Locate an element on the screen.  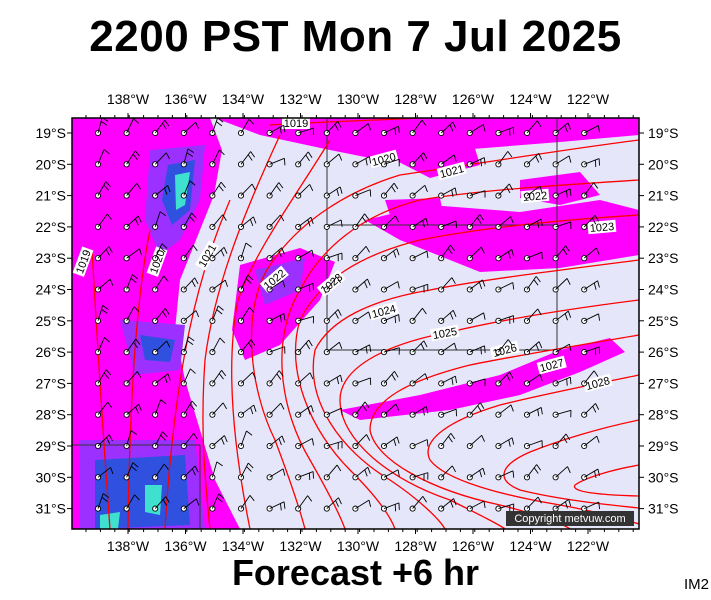
lon-tick-label: 130°W is located at coordinates (358, 99).